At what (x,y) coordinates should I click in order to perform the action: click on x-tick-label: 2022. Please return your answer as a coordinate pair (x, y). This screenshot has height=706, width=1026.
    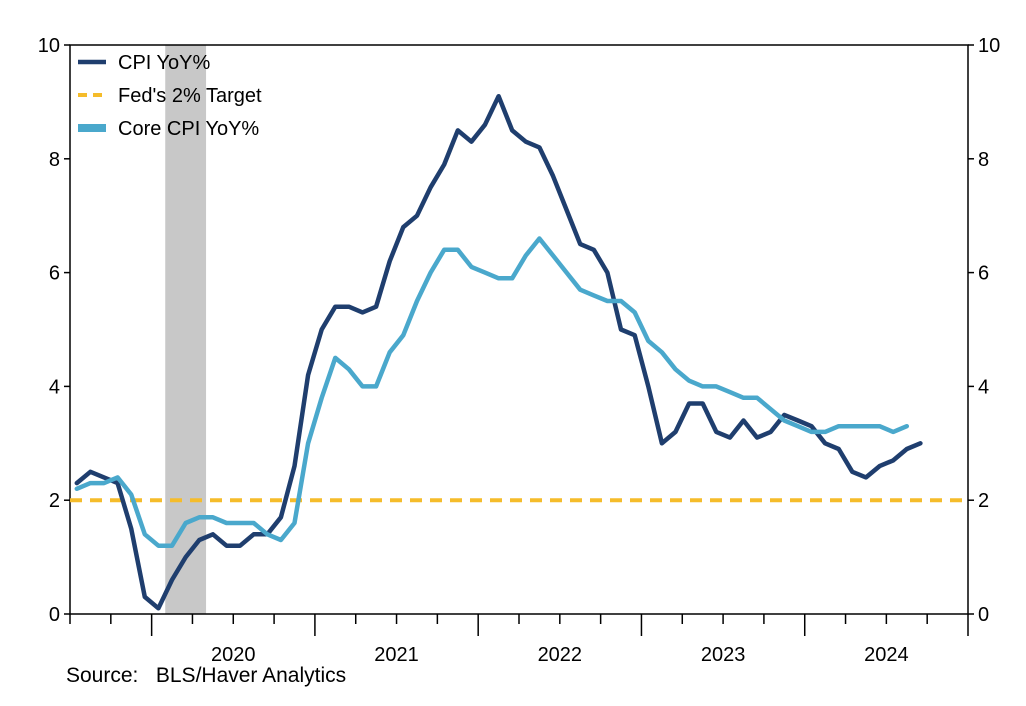
    Looking at the image, I should click on (560, 655).